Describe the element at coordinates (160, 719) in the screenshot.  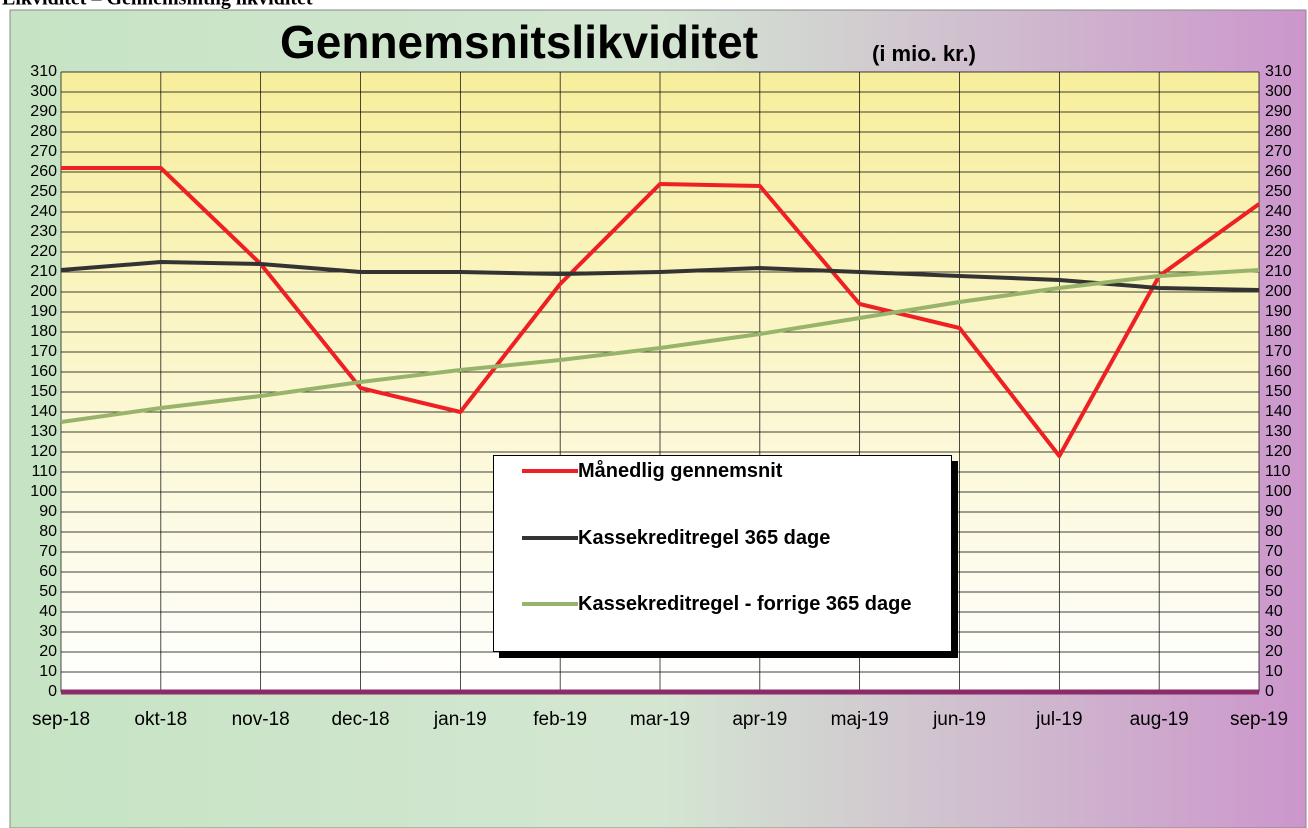
I see `x-tick-label: okt-18` at that location.